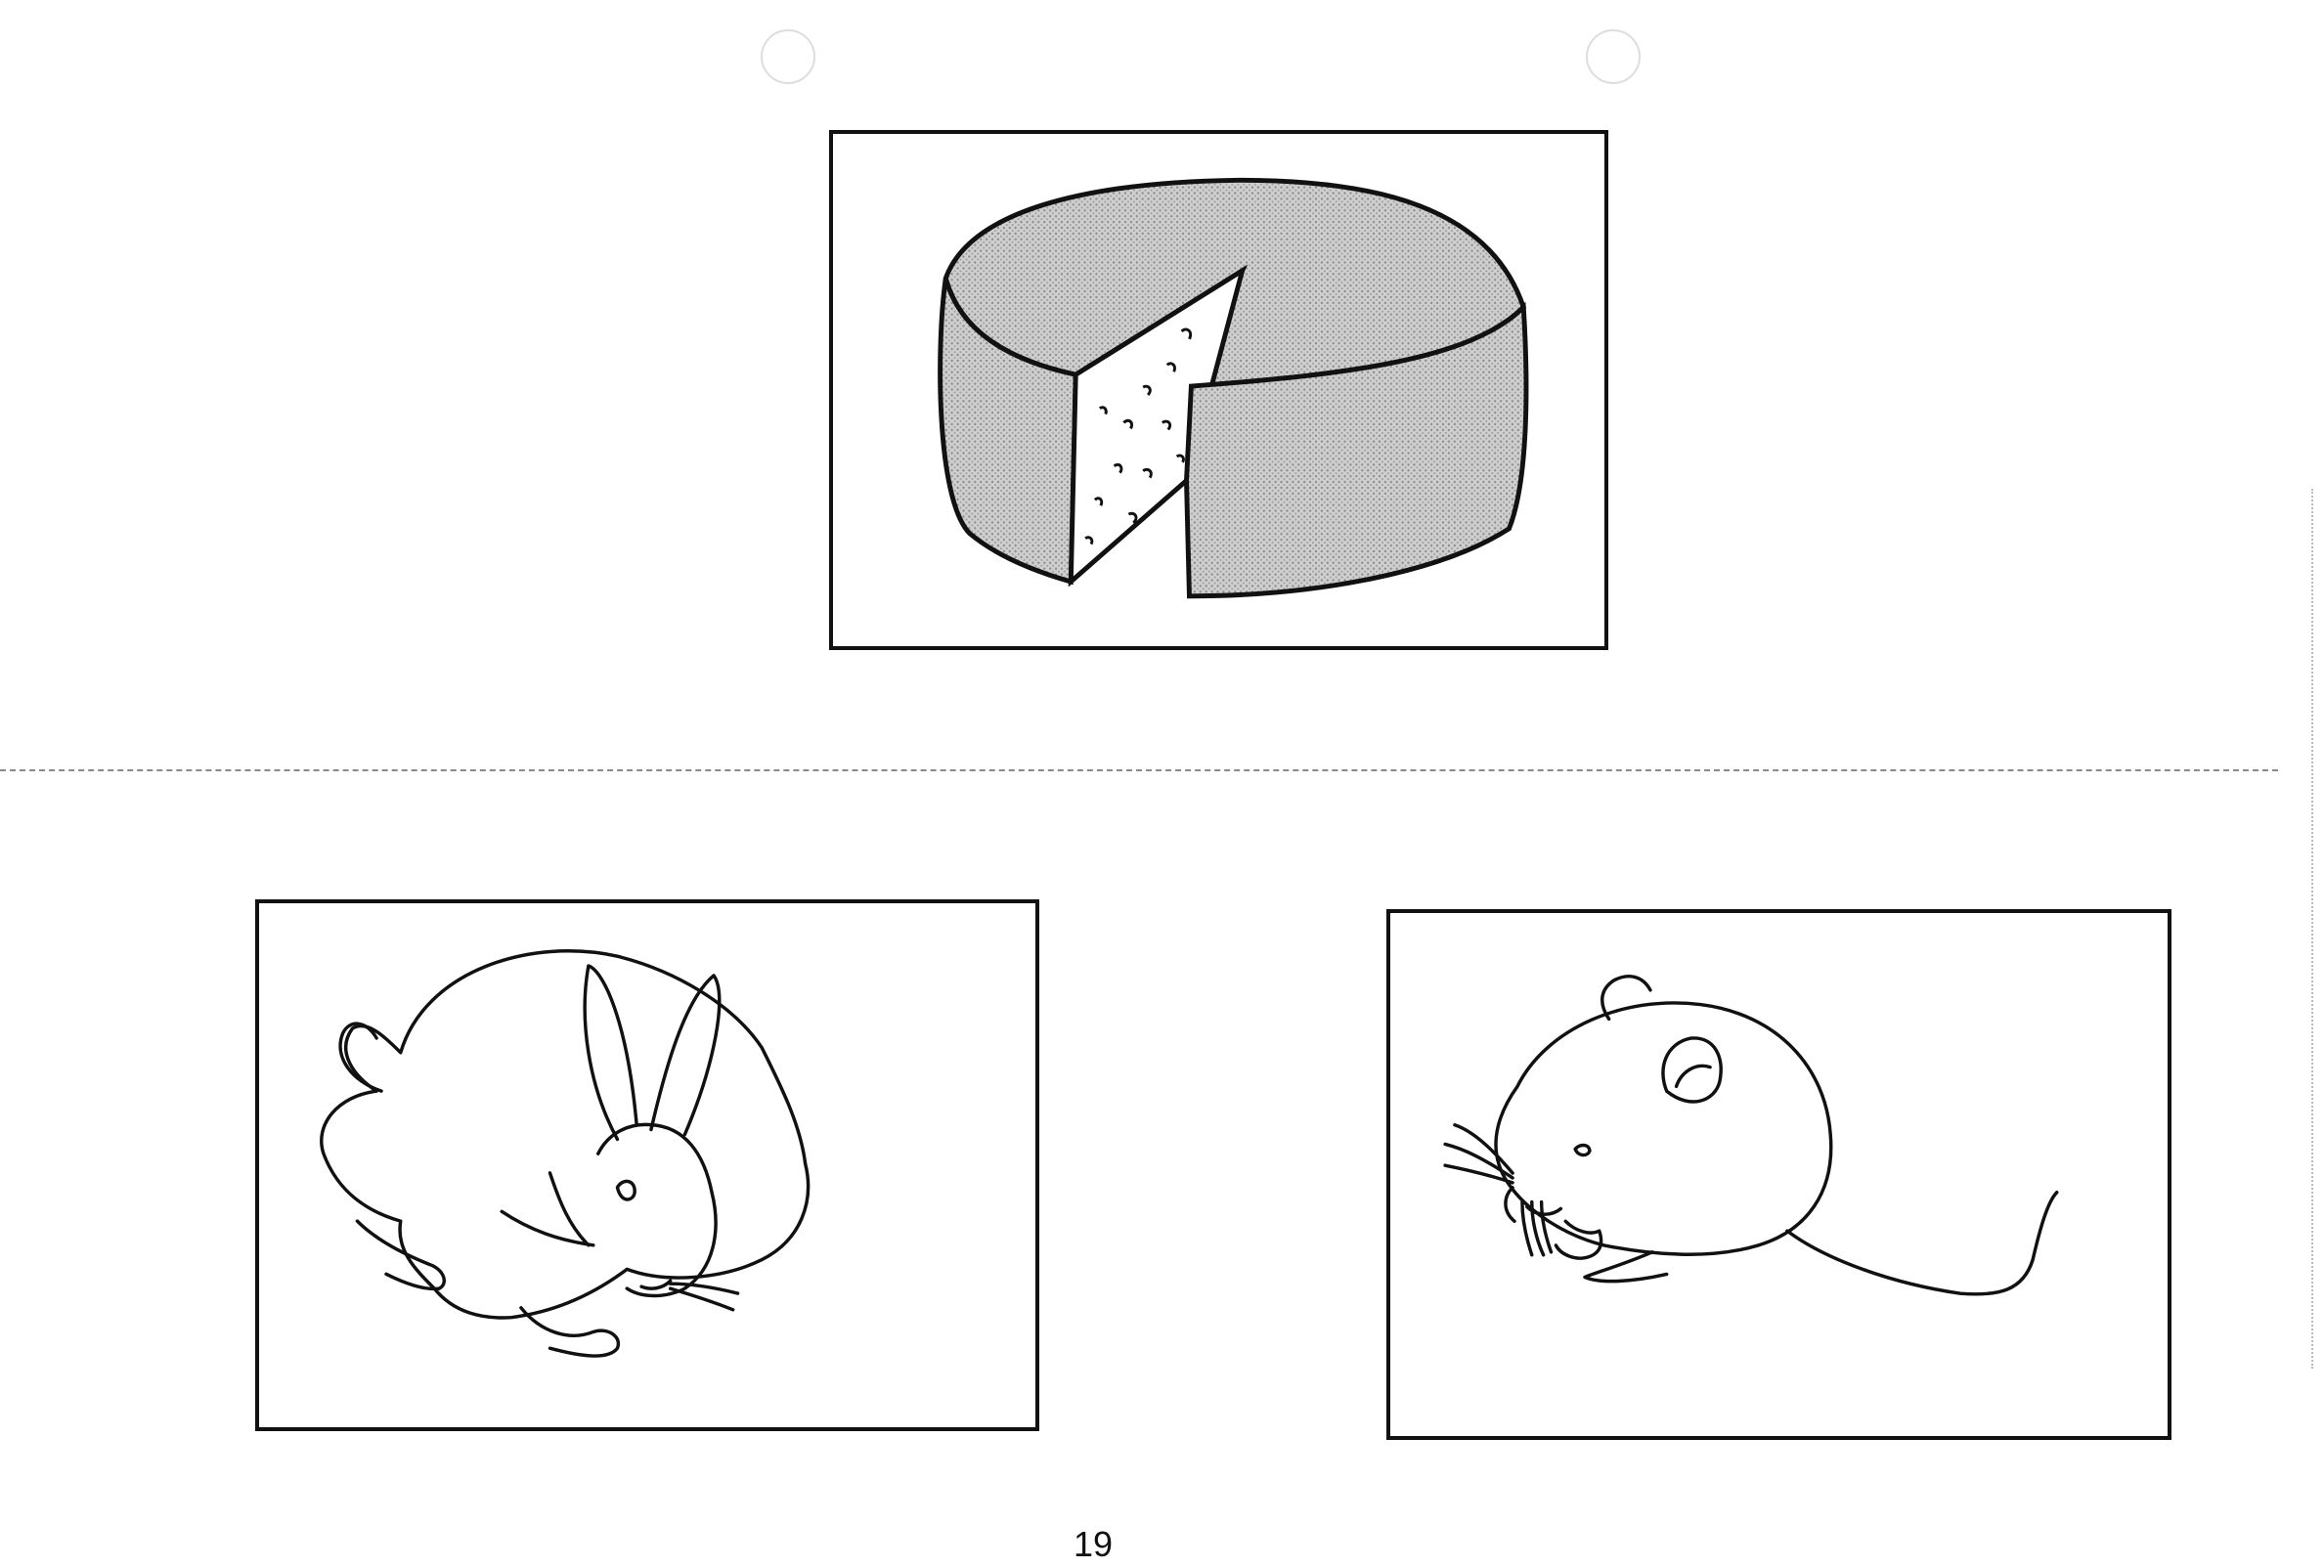 Image resolution: width=2324 pixels, height=1568 pixels. Describe the element at coordinates (1008, 432) in the screenshot. I see `cheese-left-side` at that location.